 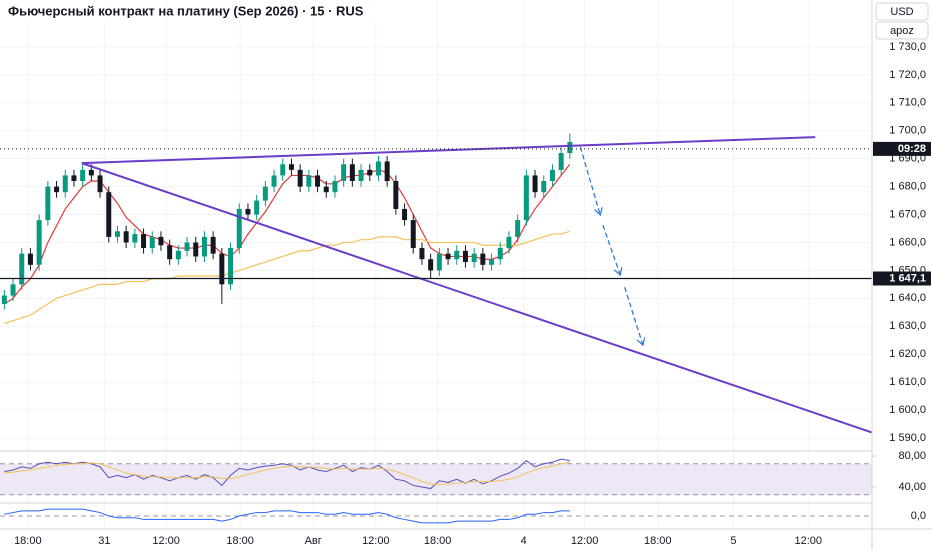 I want to click on y-tick-label: 1 640,0, so click(x=907, y=298).